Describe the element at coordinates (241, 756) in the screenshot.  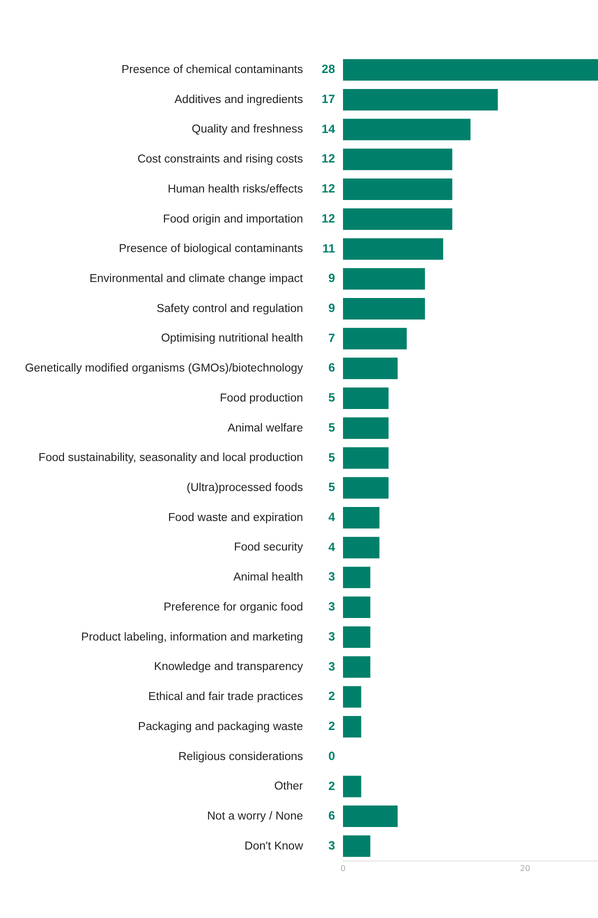
I see `y-tick-label: Religious considerations` at that location.